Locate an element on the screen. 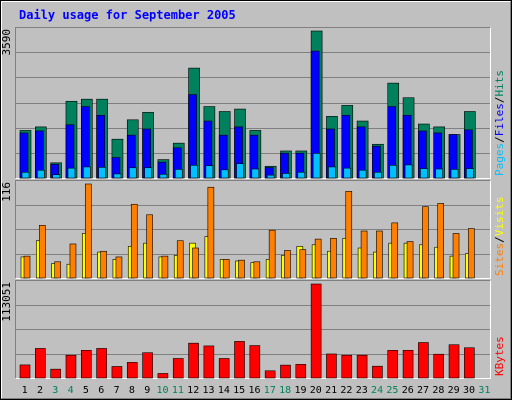 This screenshot has width=512, height=400. x-tick-label: 8 is located at coordinates (132, 390).